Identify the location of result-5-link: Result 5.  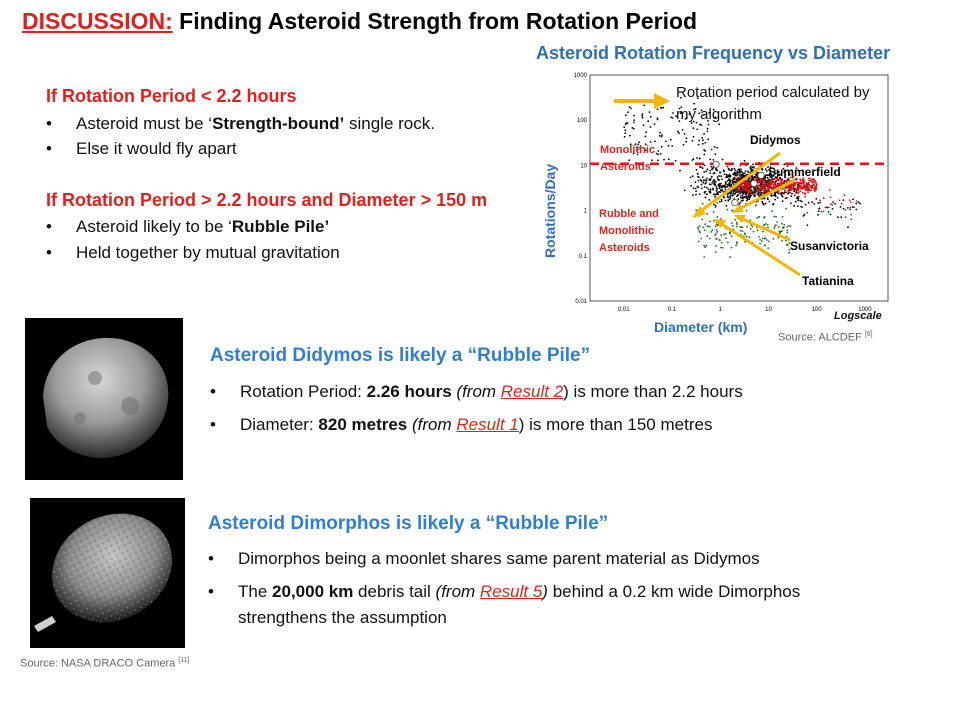
(511, 591).